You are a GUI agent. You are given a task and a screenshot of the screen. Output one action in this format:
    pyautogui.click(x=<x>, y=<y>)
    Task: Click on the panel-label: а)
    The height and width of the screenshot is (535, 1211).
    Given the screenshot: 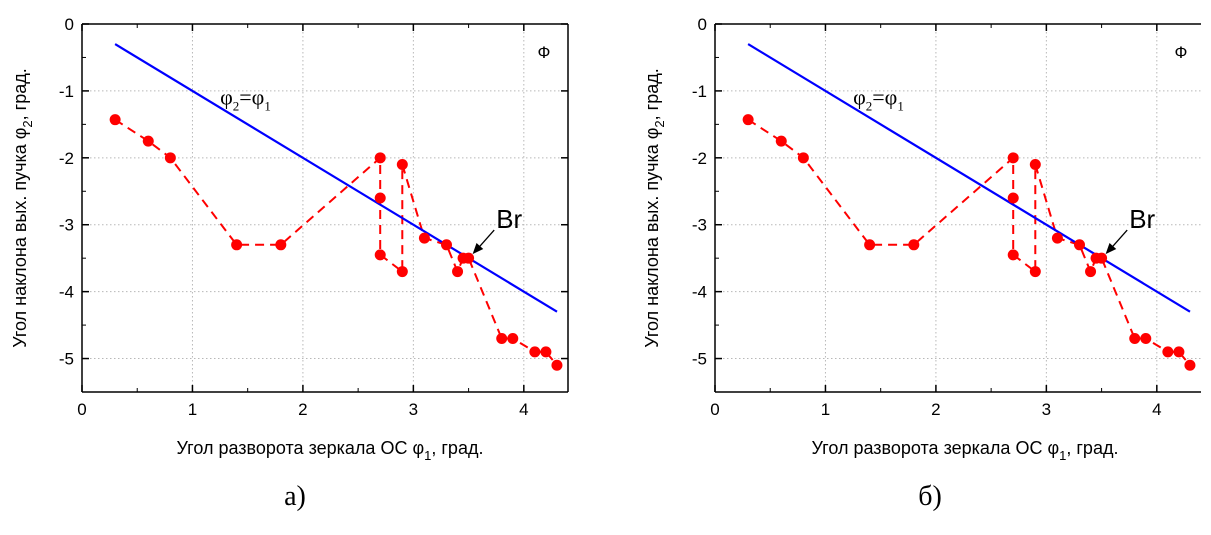 What is the action you would take?
    pyautogui.click(x=295, y=496)
    